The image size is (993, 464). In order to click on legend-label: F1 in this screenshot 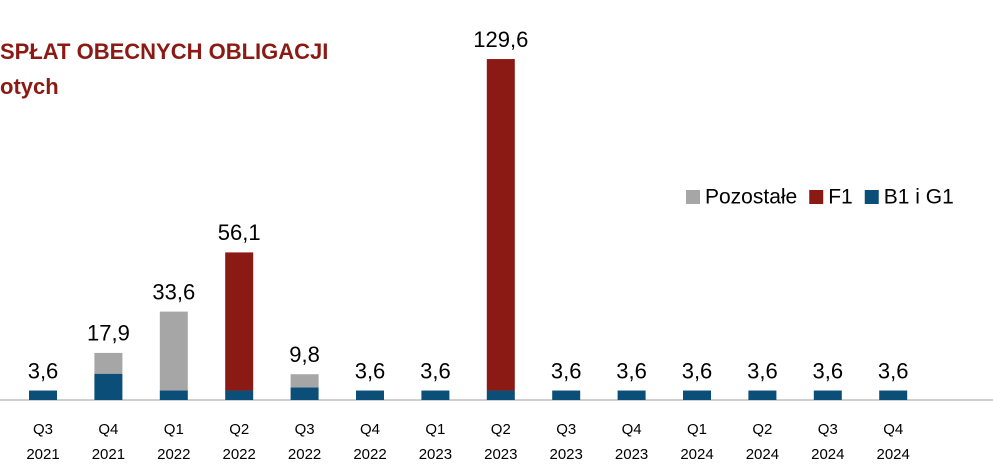, I will do `click(840, 197)`.